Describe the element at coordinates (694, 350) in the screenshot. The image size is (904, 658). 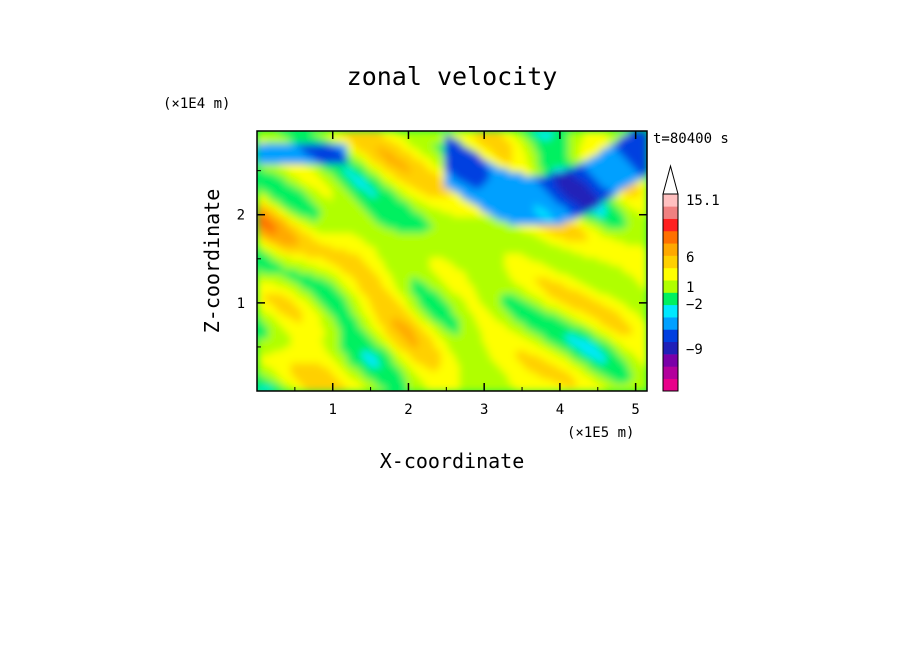
I see `colorbar-label: −9` at that location.